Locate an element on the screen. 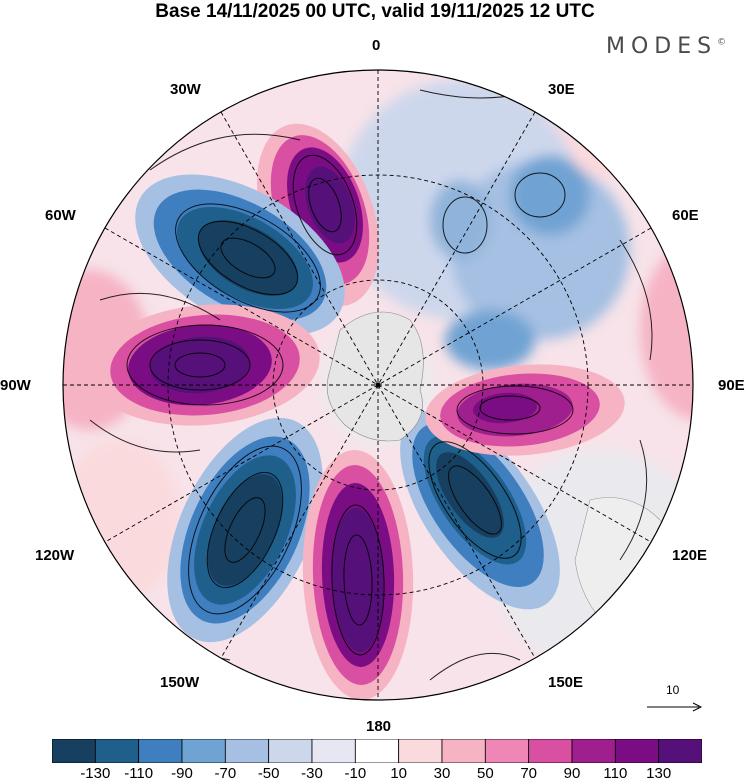 The height and width of the screenshot is (783, 750). lon-label-90w: 90W is located at coordinates (15, 385).